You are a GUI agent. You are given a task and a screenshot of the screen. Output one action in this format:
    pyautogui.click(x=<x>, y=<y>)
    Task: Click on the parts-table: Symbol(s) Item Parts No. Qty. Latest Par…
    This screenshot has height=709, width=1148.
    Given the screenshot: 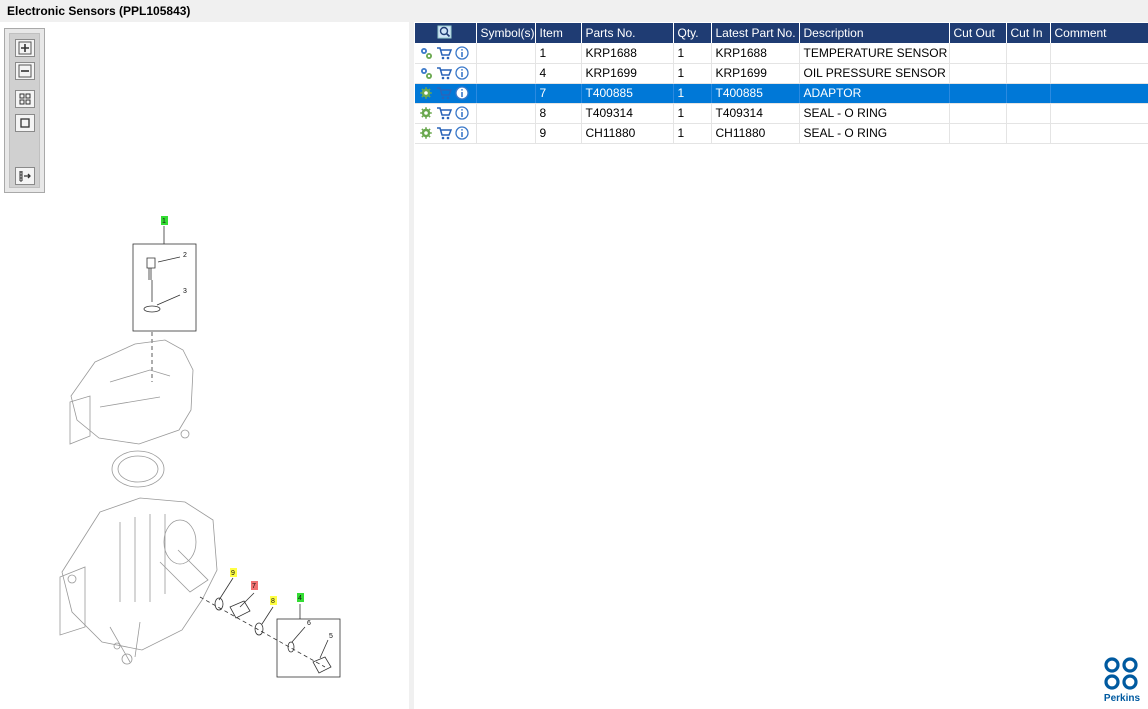 What is the action you would take?
    pyautogui.click(x=781, y=83)
    